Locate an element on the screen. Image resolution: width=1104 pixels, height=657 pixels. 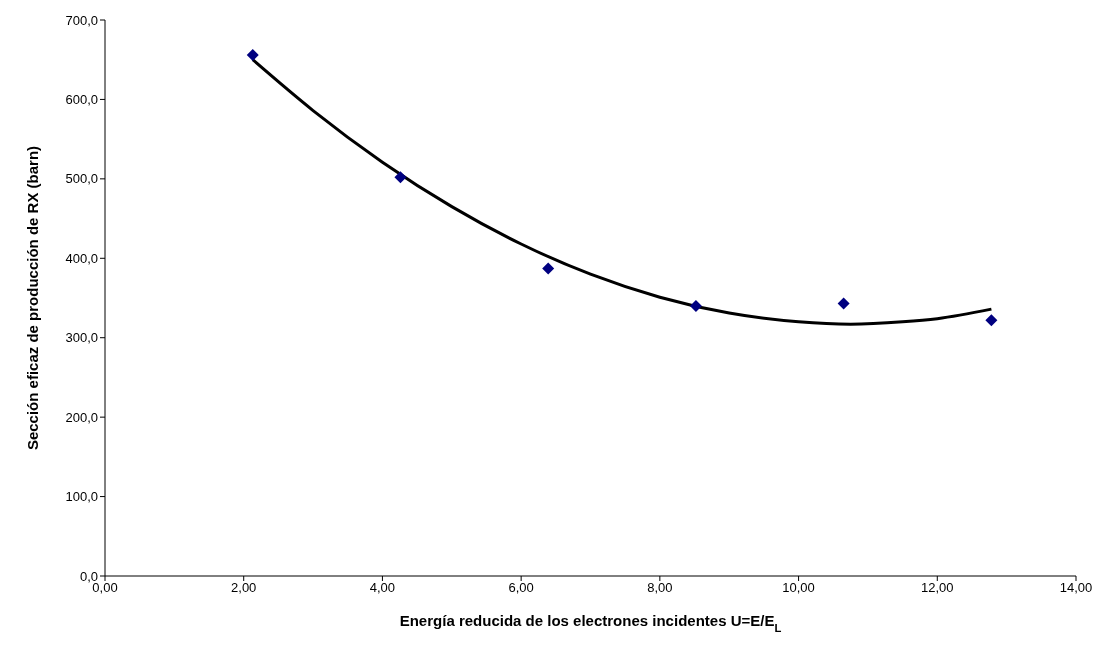
x-tick-label: 10,00 is located at coordinates (798, 588).